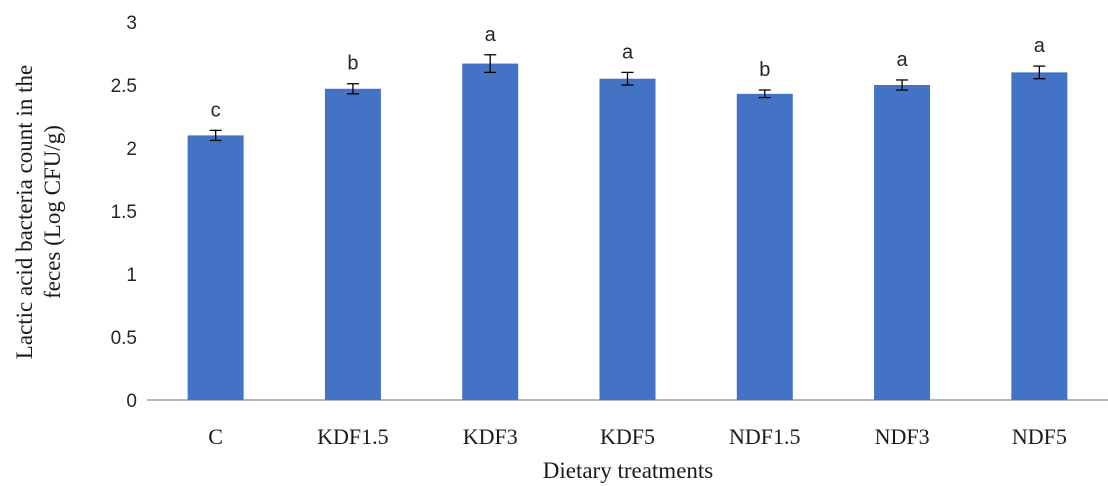 Image resolution: width=1108 pixels, height=486 pixels. Describe the element at coordinates (124, 86) in the screenshot. I see `y-tick-label: 2.5` at that location.